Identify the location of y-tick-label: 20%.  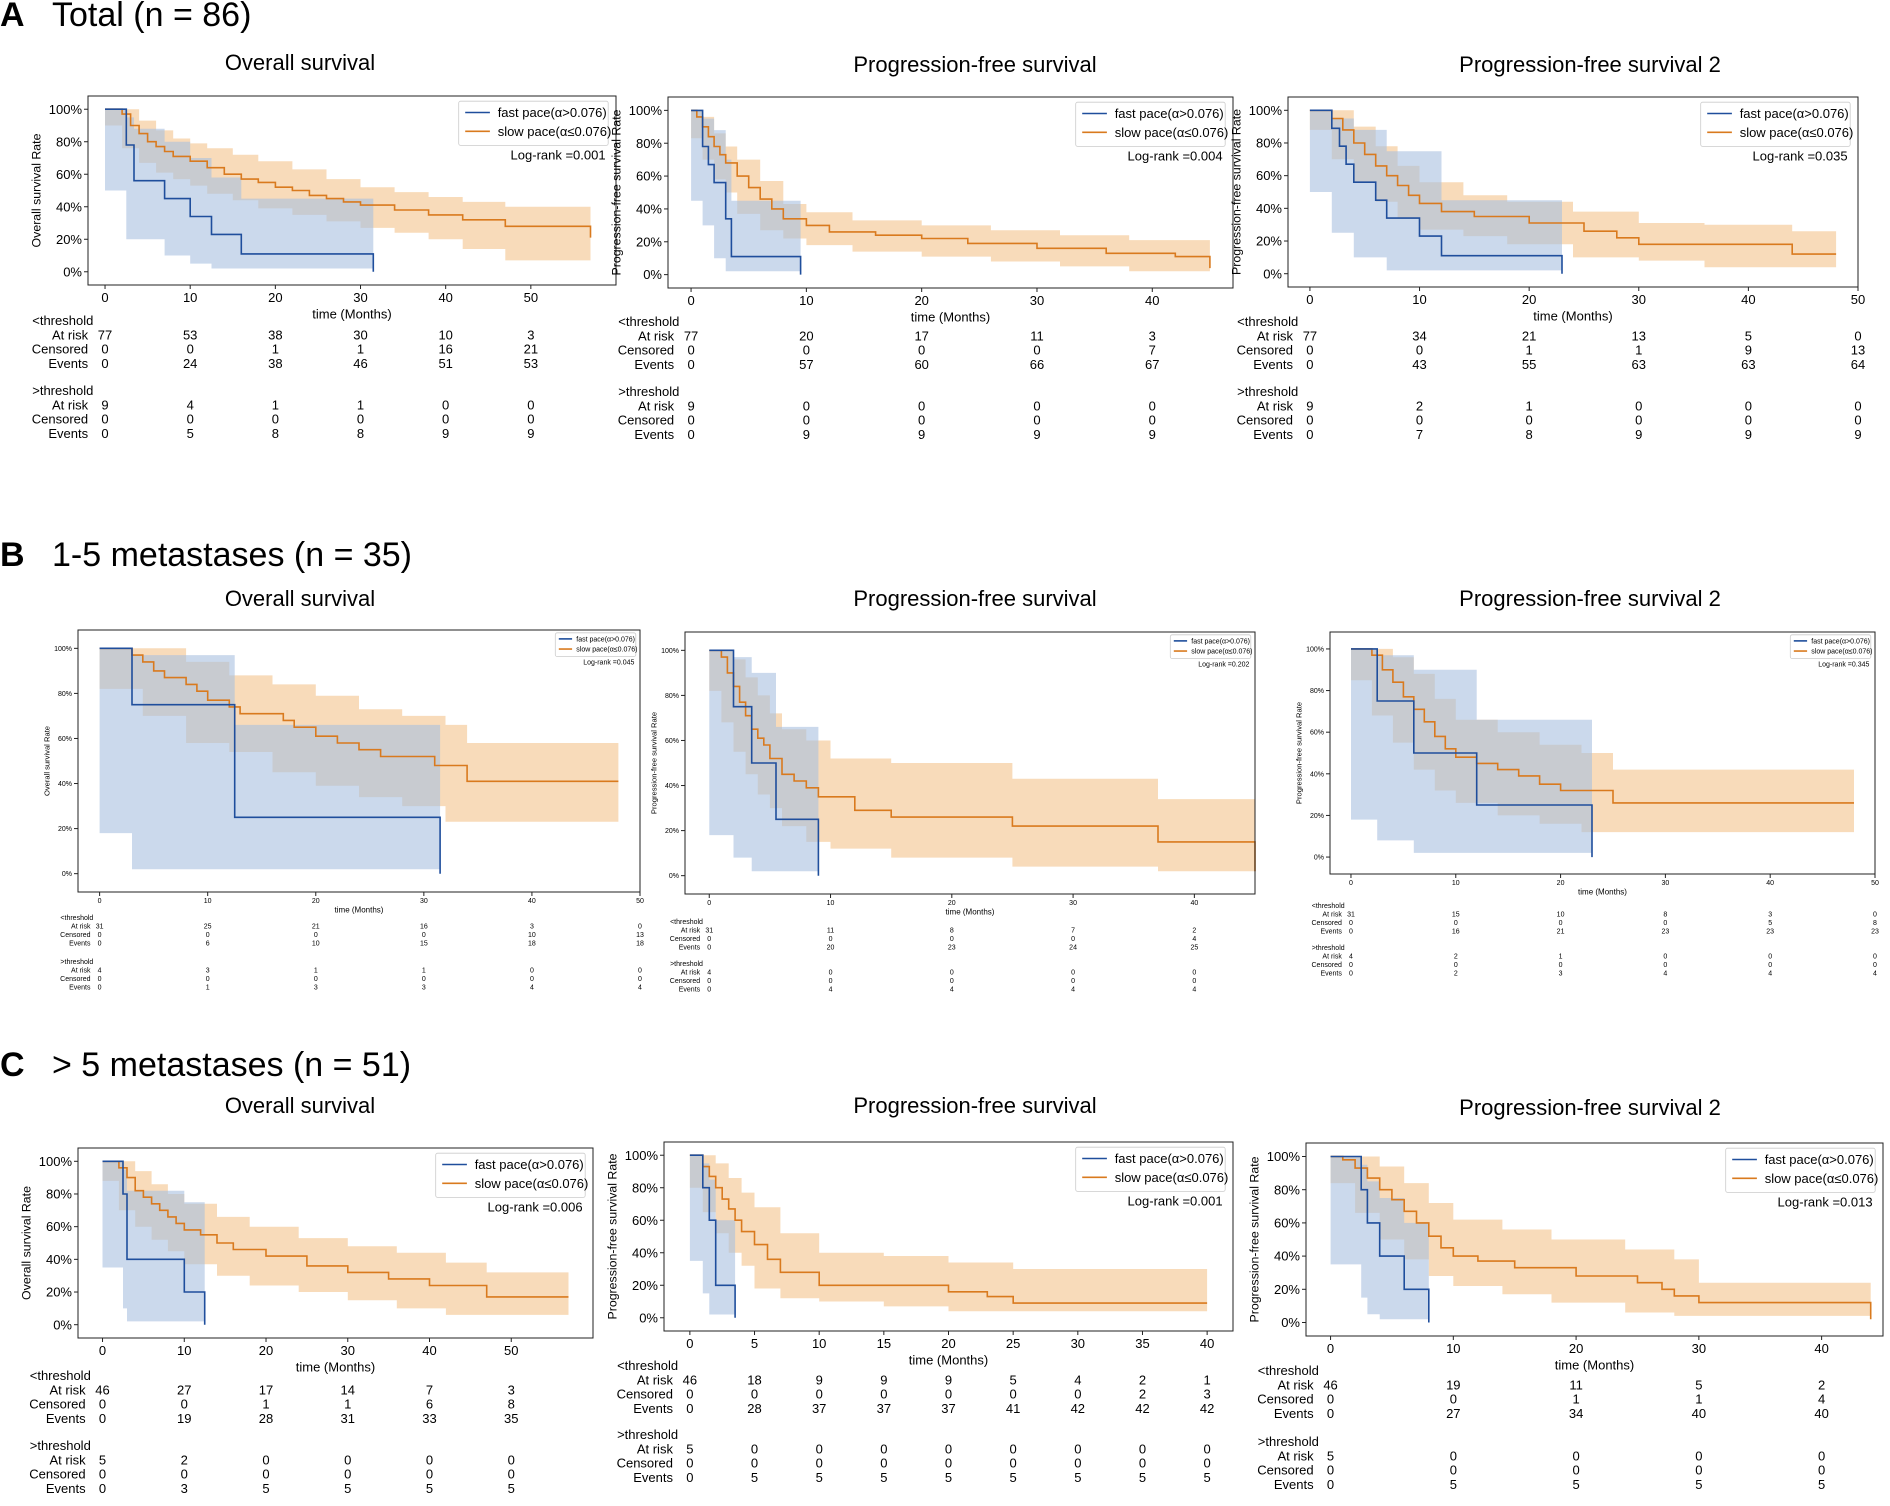
(649, 241).